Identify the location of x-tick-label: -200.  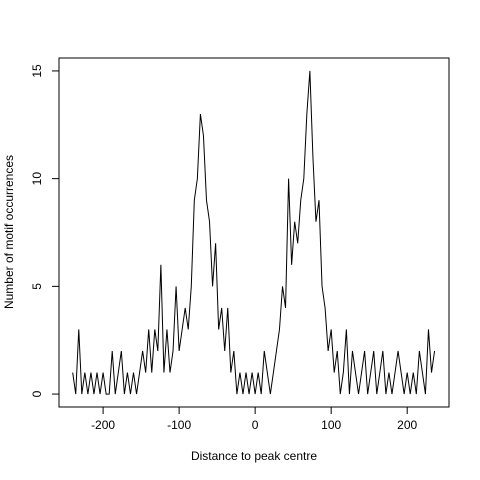
(103, 425).